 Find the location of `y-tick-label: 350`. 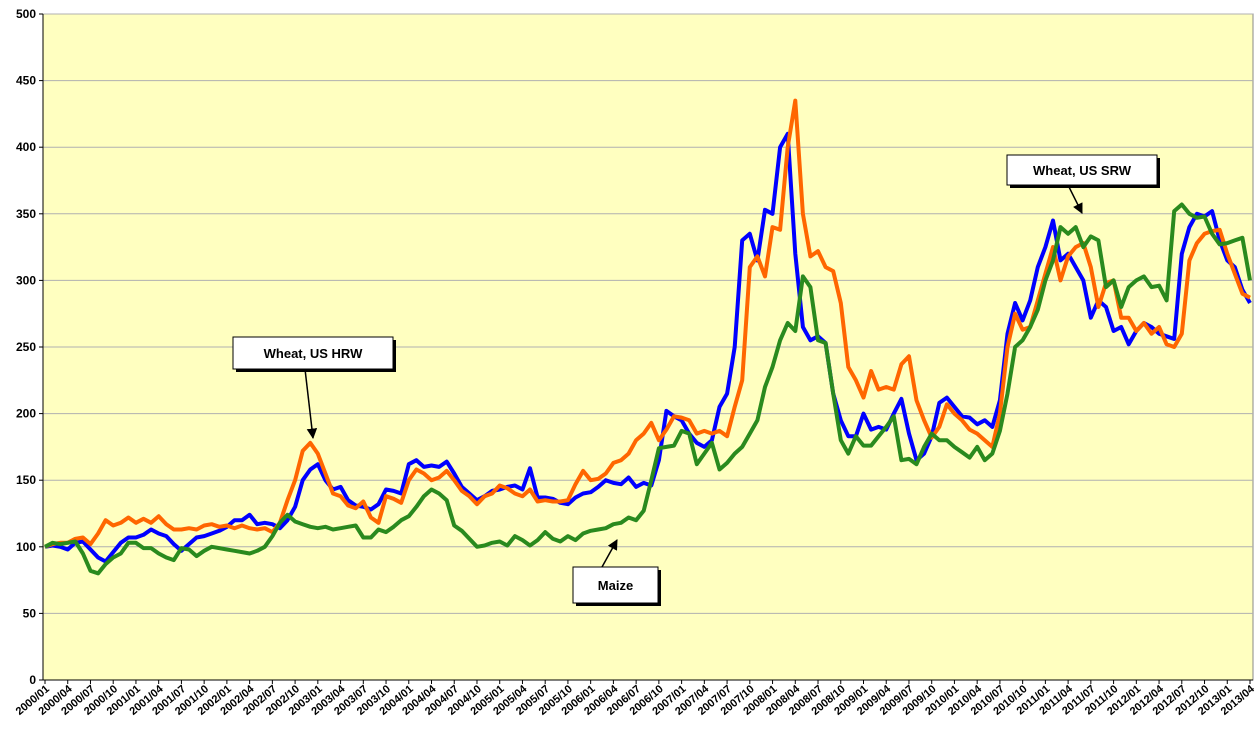

y-tick-label: 350 is located at coordinates (26, 214).